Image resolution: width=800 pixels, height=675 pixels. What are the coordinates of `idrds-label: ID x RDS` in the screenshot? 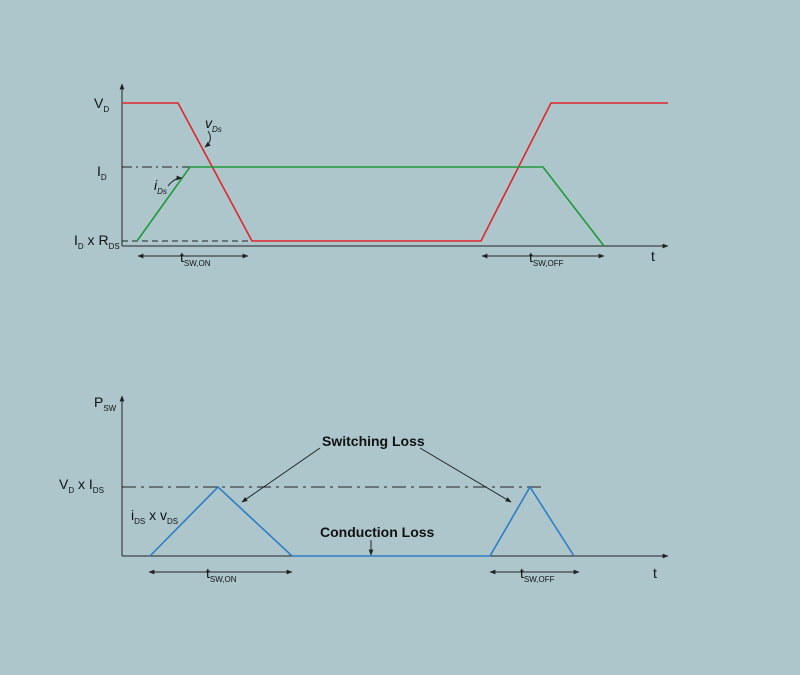 It's located at (97, 241).